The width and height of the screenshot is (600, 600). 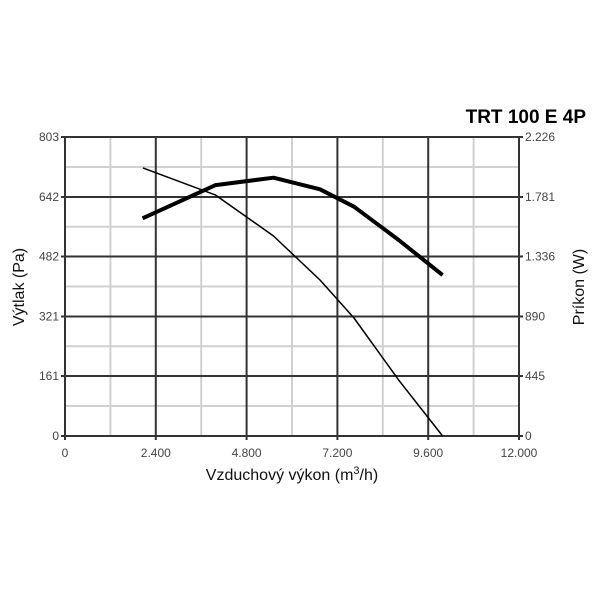 I want to click on y2-tick-label: 1.781, so click(x=540, y=197).